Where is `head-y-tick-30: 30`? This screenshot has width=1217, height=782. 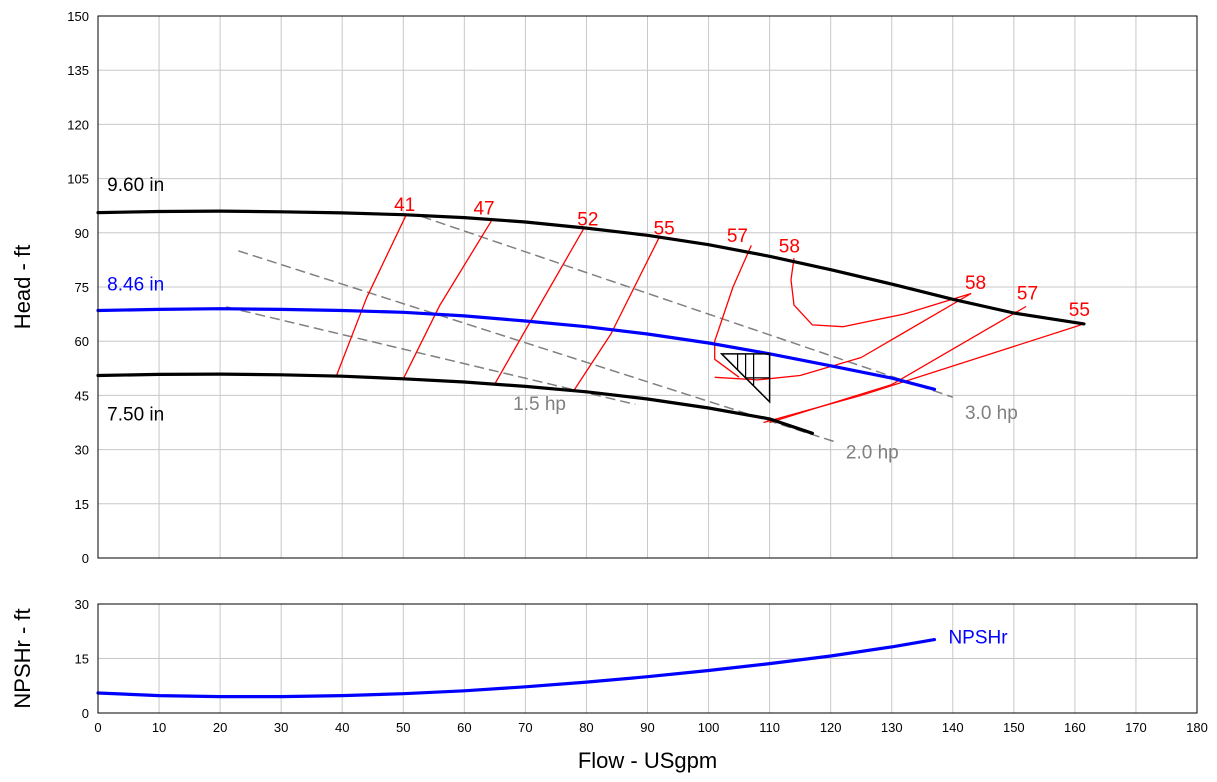
head-y-tick-30: 30 is located at coordinates (82, 450).